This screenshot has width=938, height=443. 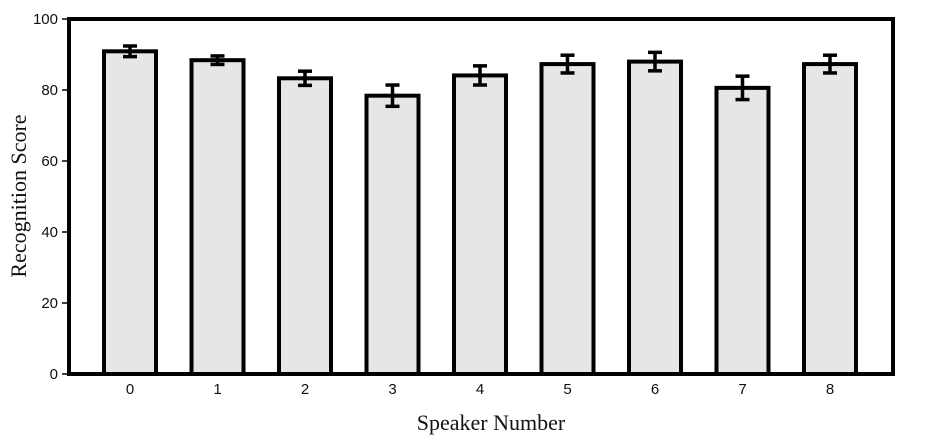 What do you see at coordinates (18, 195) in the screenshot?
I see `y-axis-label: Recognition Score` at bounding box center [18, 195].